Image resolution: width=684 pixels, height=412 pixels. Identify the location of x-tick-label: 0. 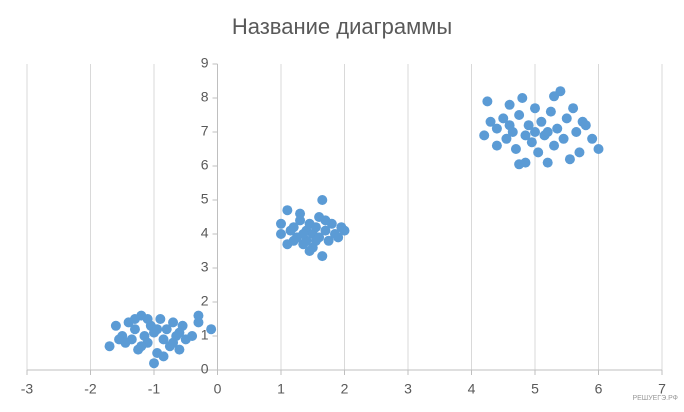
(218, 389).